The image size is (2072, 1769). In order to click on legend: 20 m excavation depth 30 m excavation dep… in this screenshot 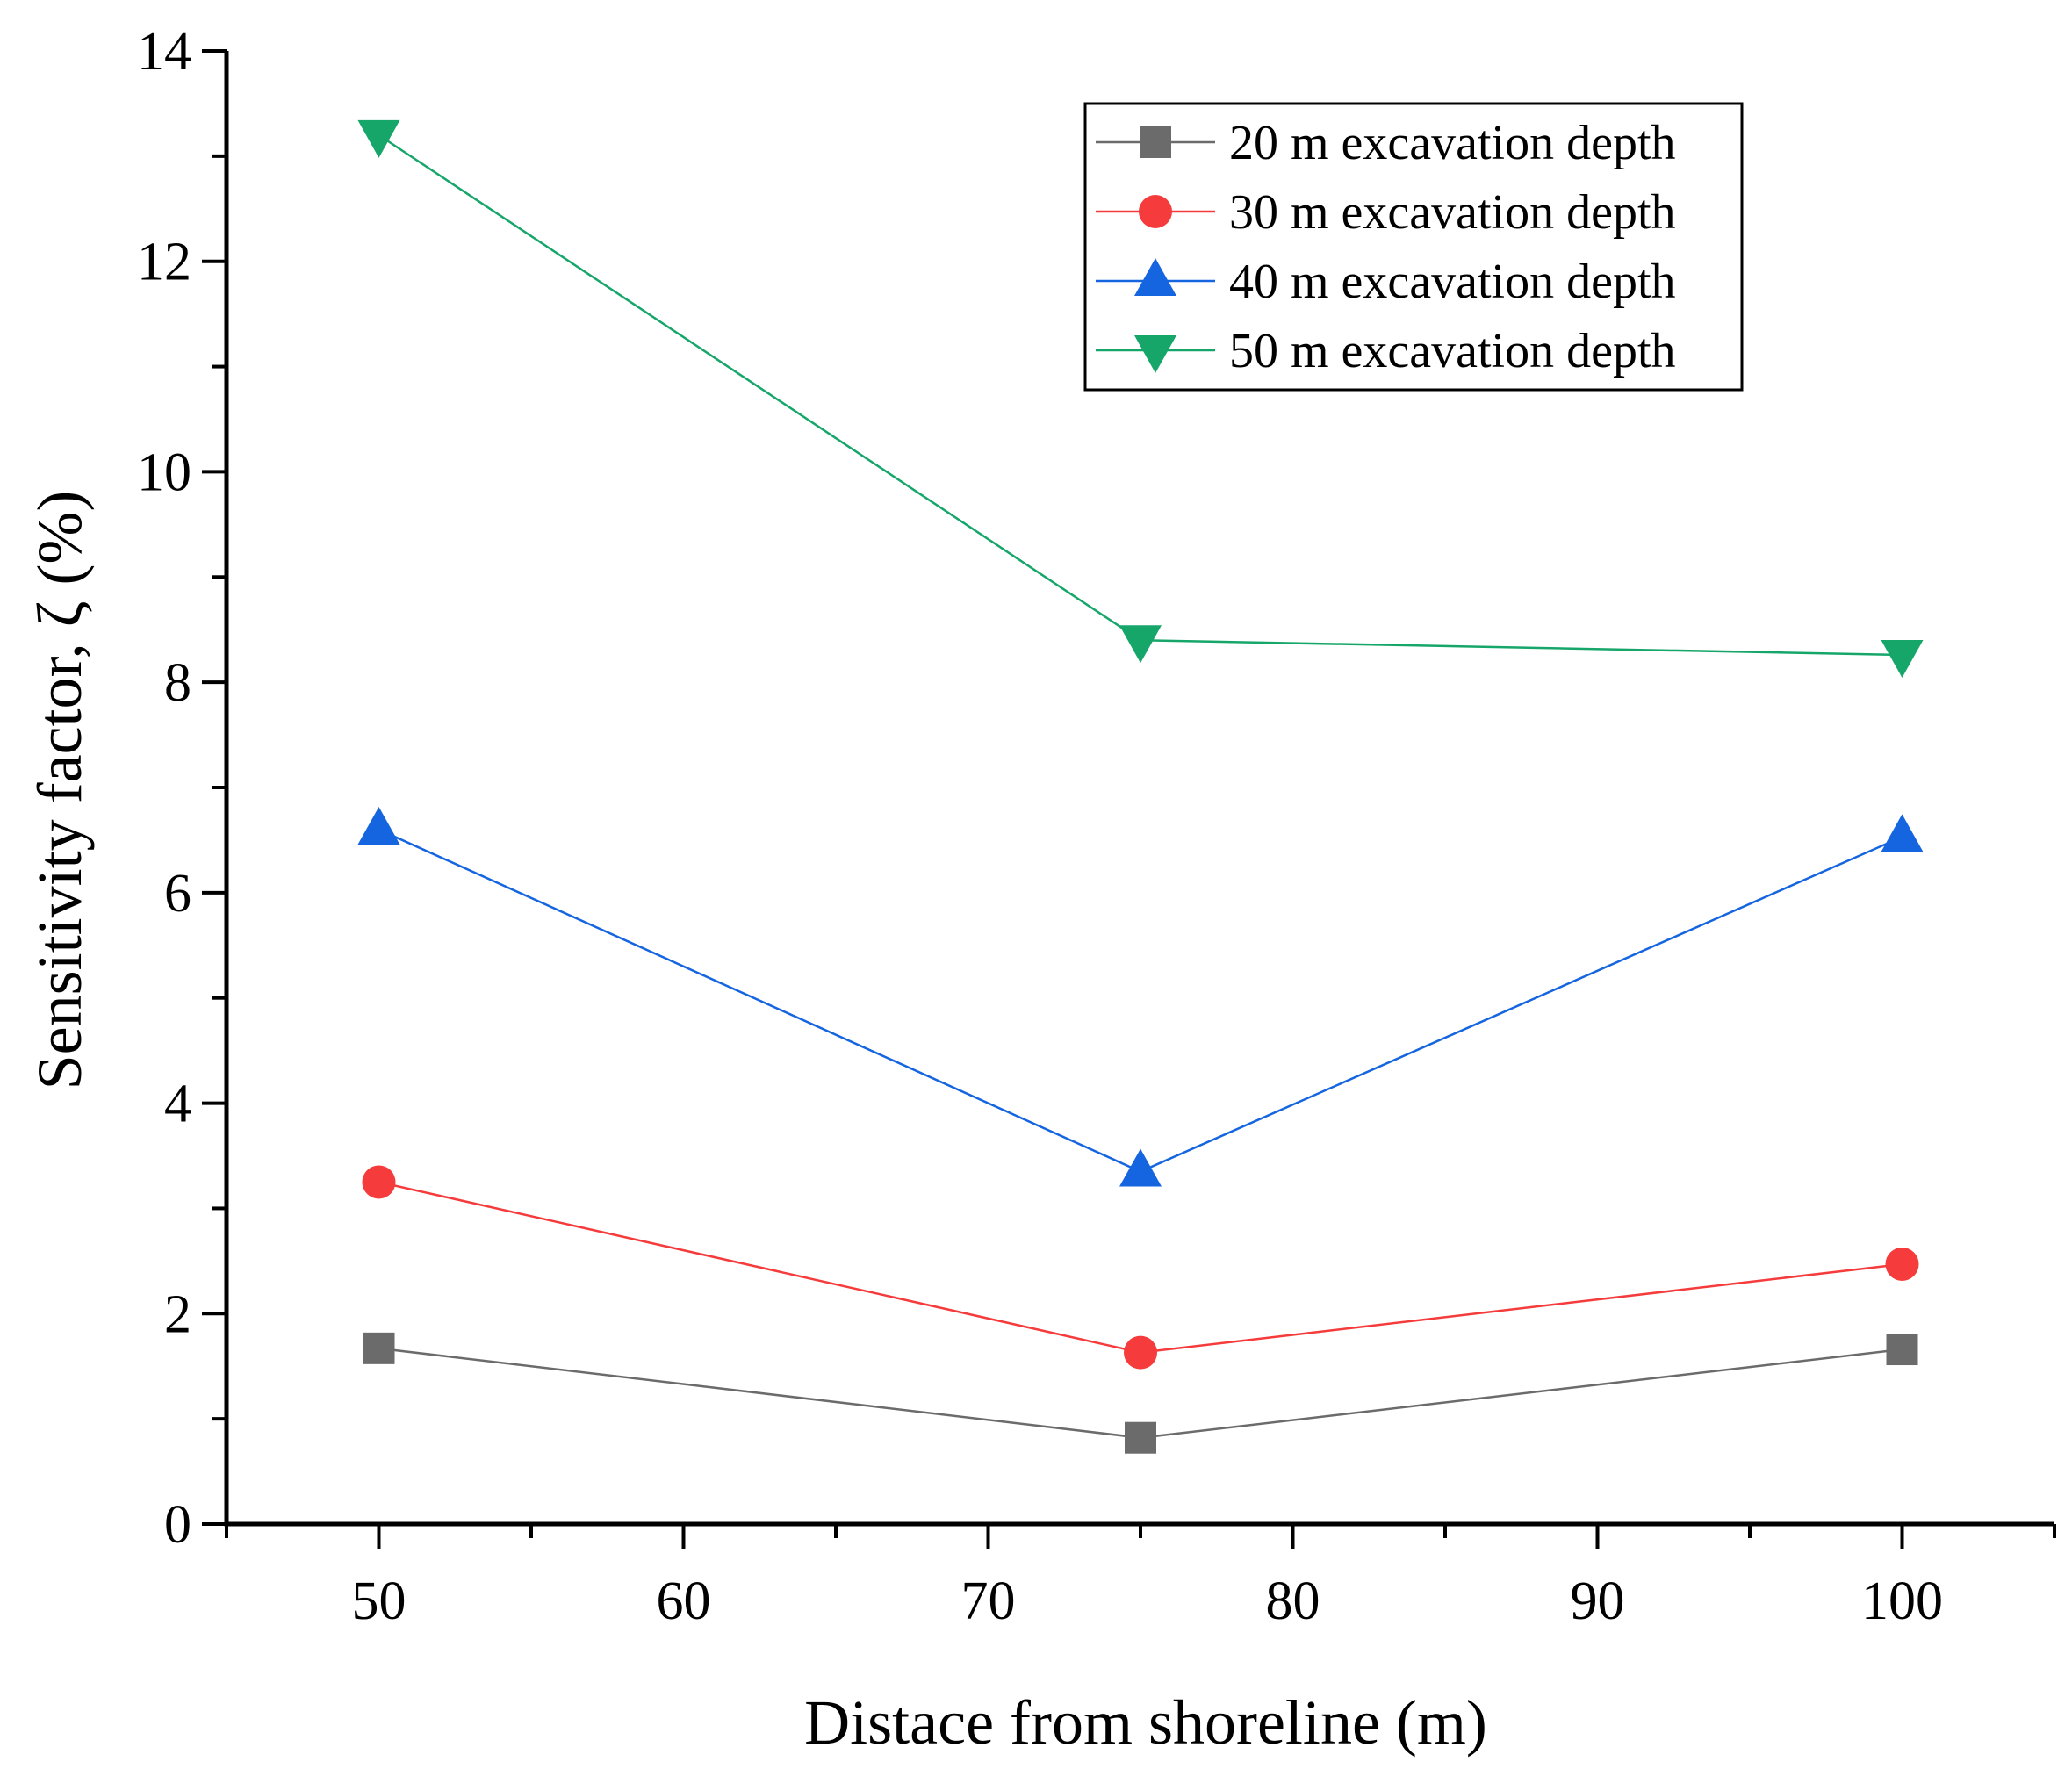, I will do `click(1413, 247)`.